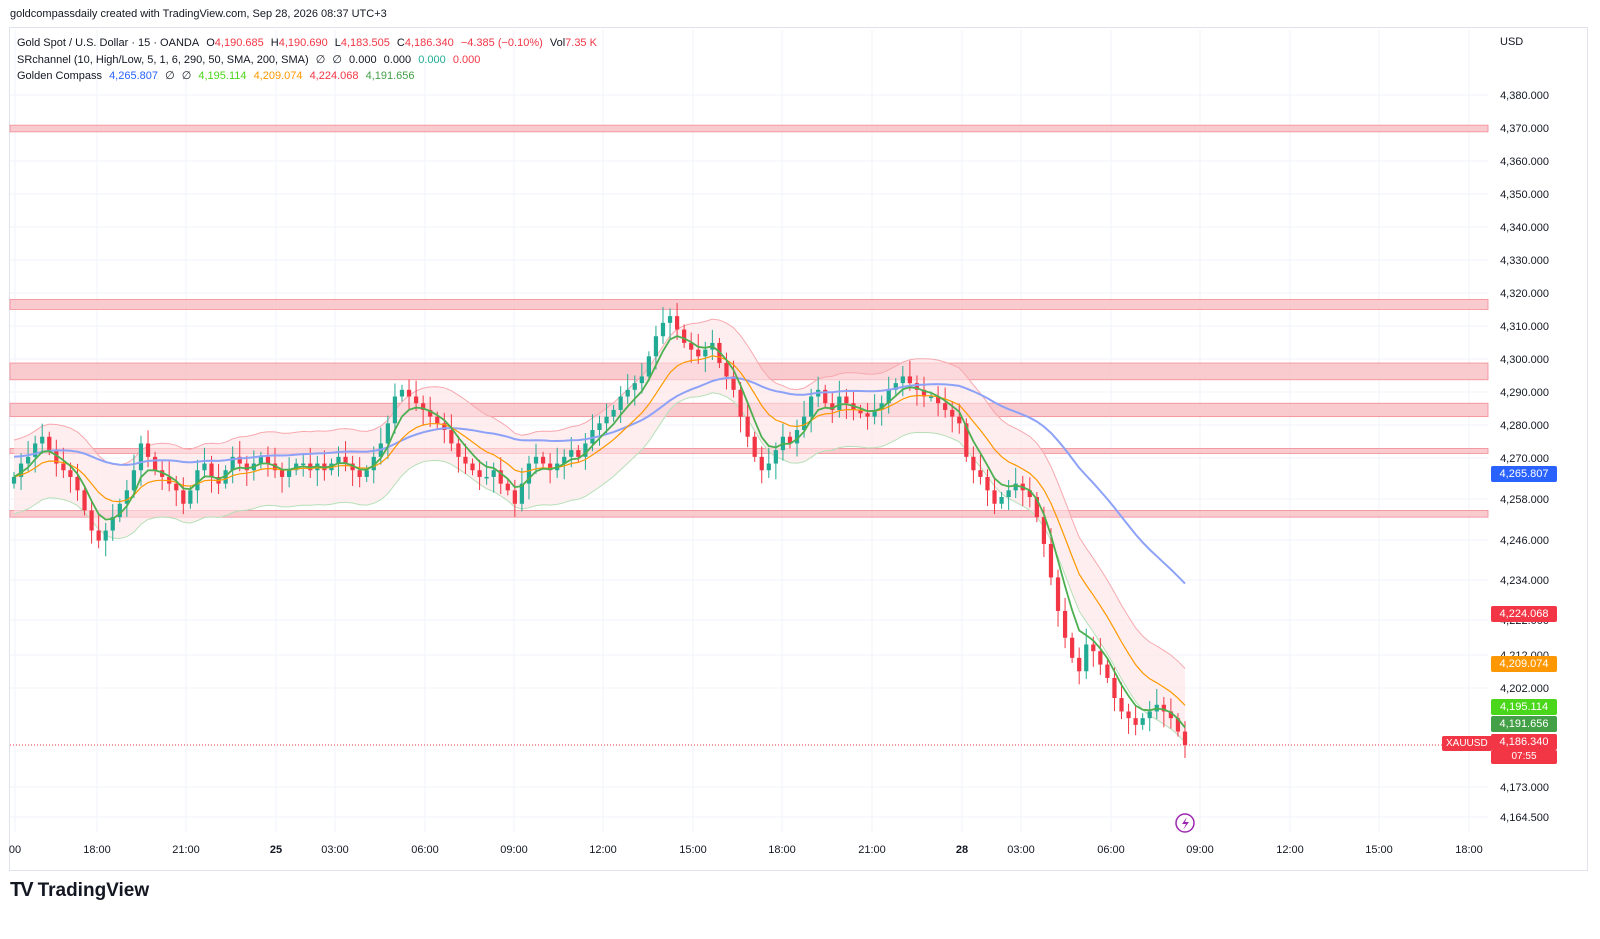 Image resolution: width=1600 pixels, height=939 pixels. I want to click on tradingview-logo: TV TradingView, so click(79, 890).